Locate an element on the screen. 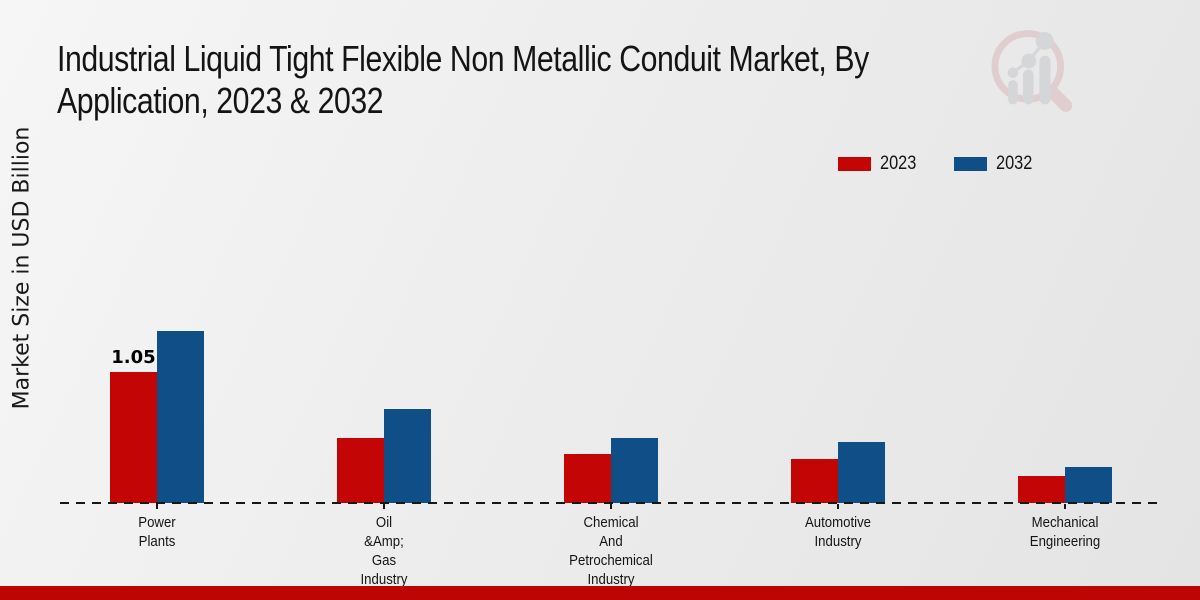 Image resolution: width=1200 pixels, height=600 pixels. bar-2032-automotive-industry is located at coordinates (861, 472).